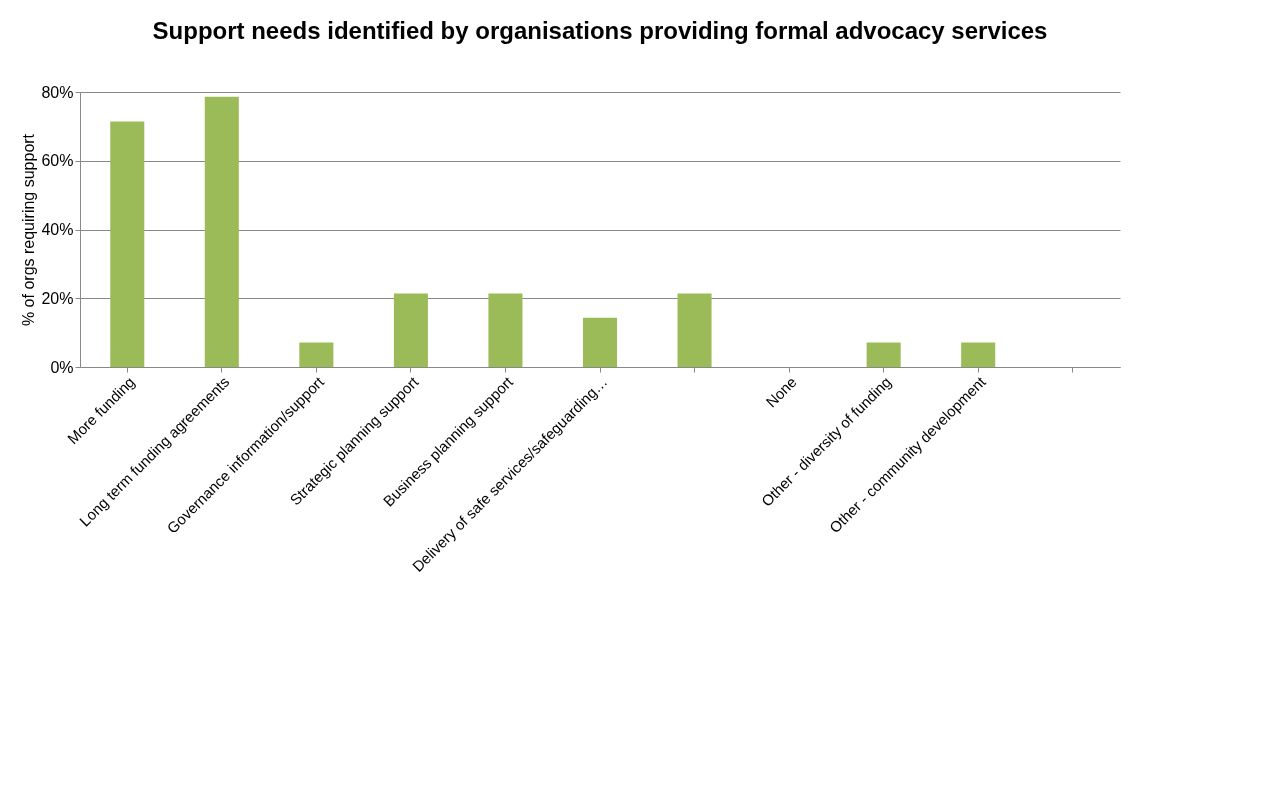  I want to click on y-tick-label: 80%, so click(57, 92).